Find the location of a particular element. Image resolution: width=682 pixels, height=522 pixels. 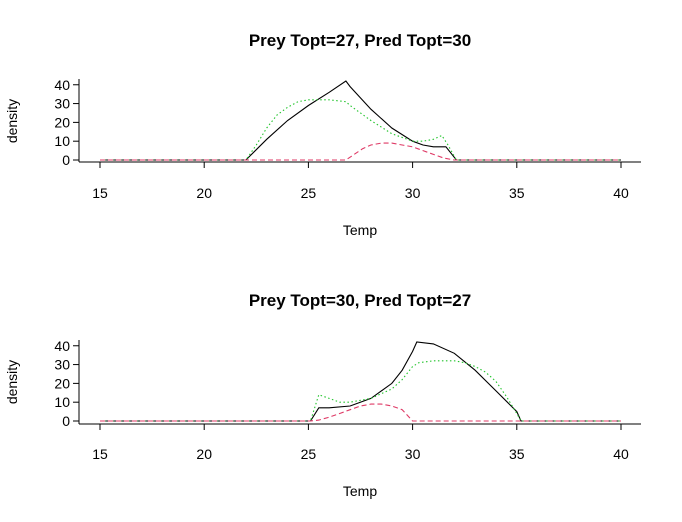

panel-2-ylabel: density is located at coordinates (12, 382).